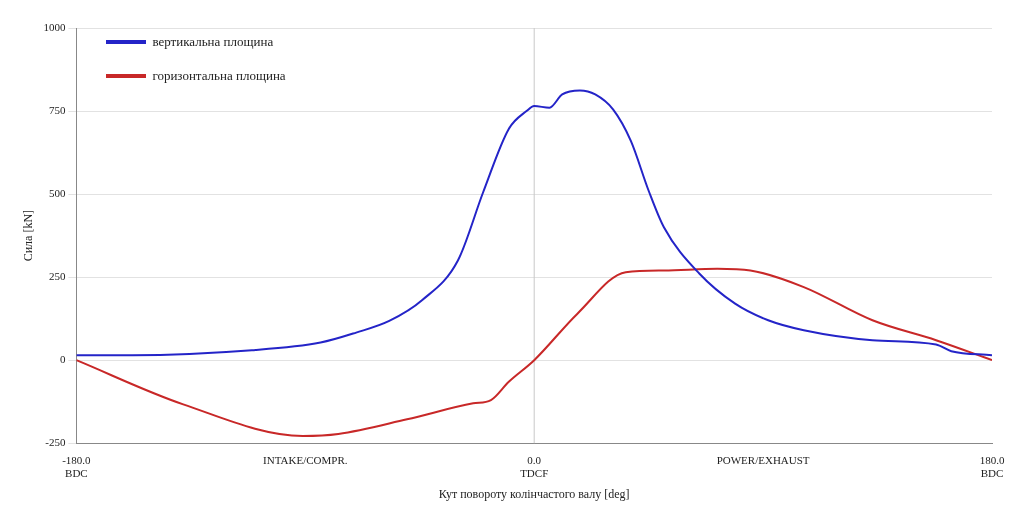  I want to click on y-tick-label: 250, so click(57, 276).